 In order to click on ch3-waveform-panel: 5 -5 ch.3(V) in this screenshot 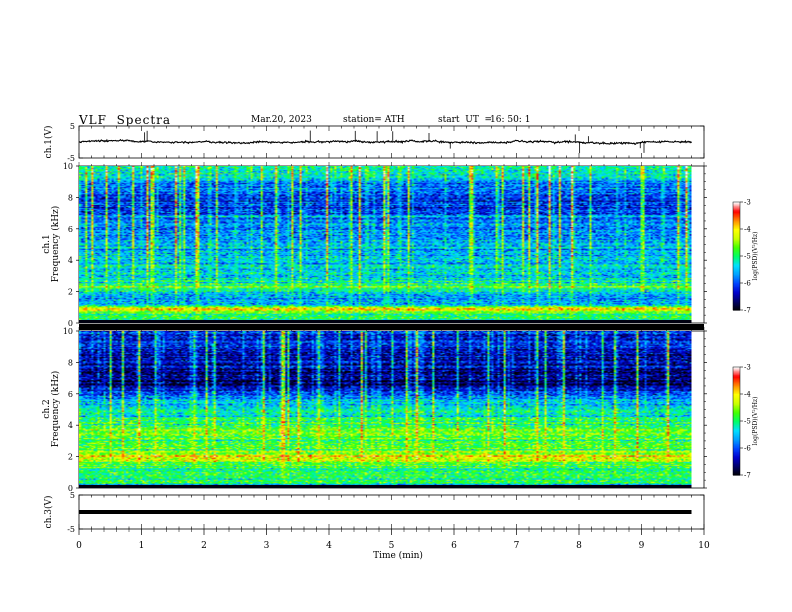, I will do `click(374, 512)`.